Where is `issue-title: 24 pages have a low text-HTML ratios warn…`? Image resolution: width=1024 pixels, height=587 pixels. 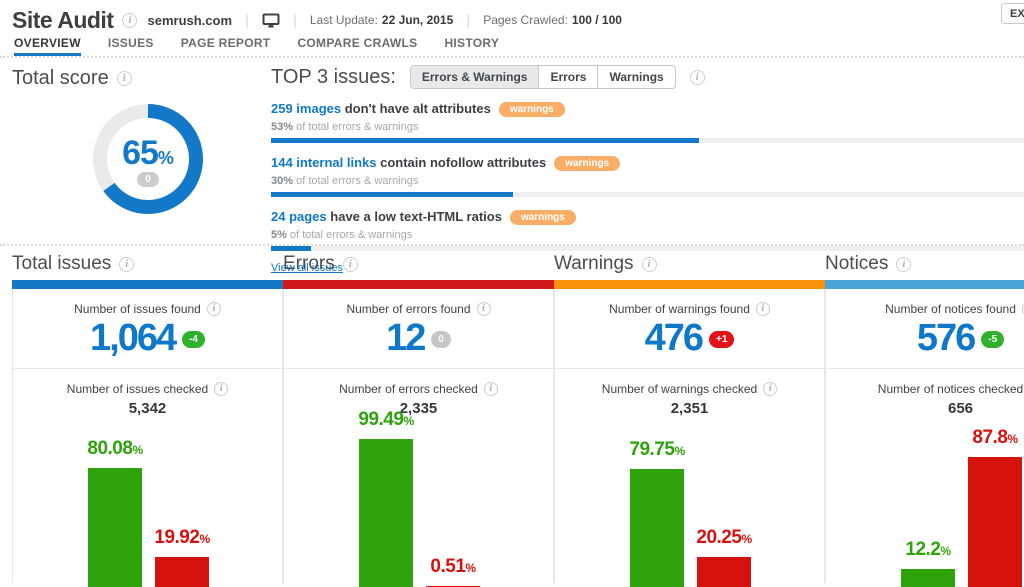
issue-title: 24 pages have a low text-HTML ratios warn… is located at coordinates (647, 217).